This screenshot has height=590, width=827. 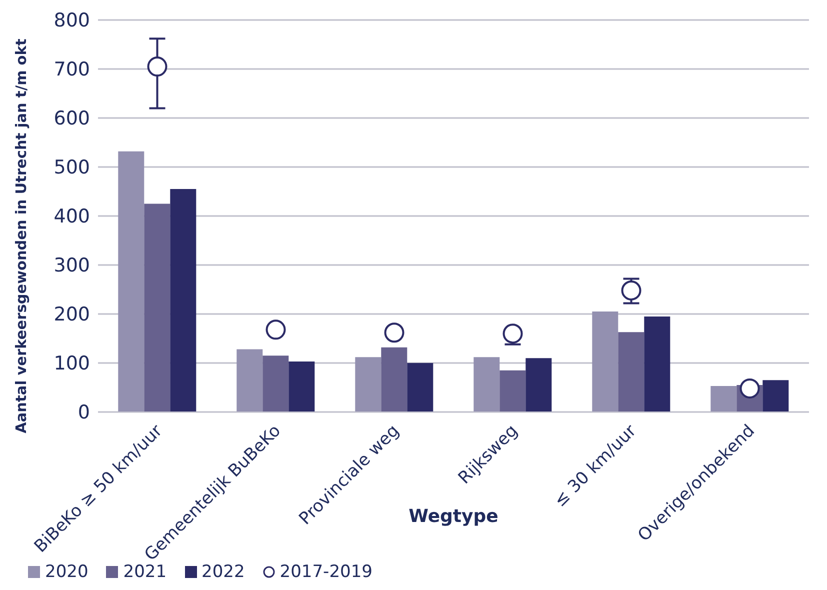 What do you see at coordinates (72, 119) in the screenshot?
I see `y-tick-label: 600` at bounding box center [72, 119].